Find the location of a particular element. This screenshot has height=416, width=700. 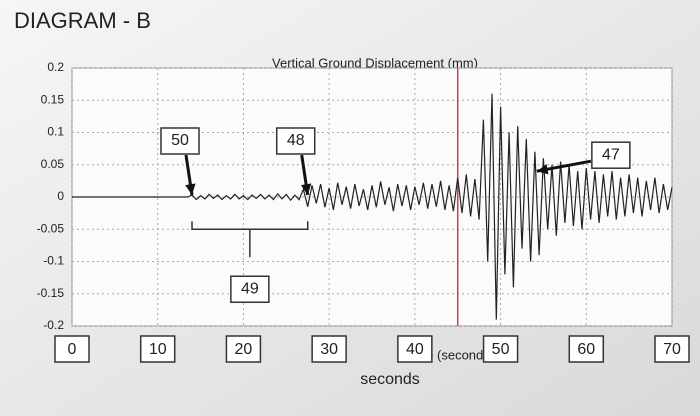

annotation-label: 49 is located at coordinates (250, 288).